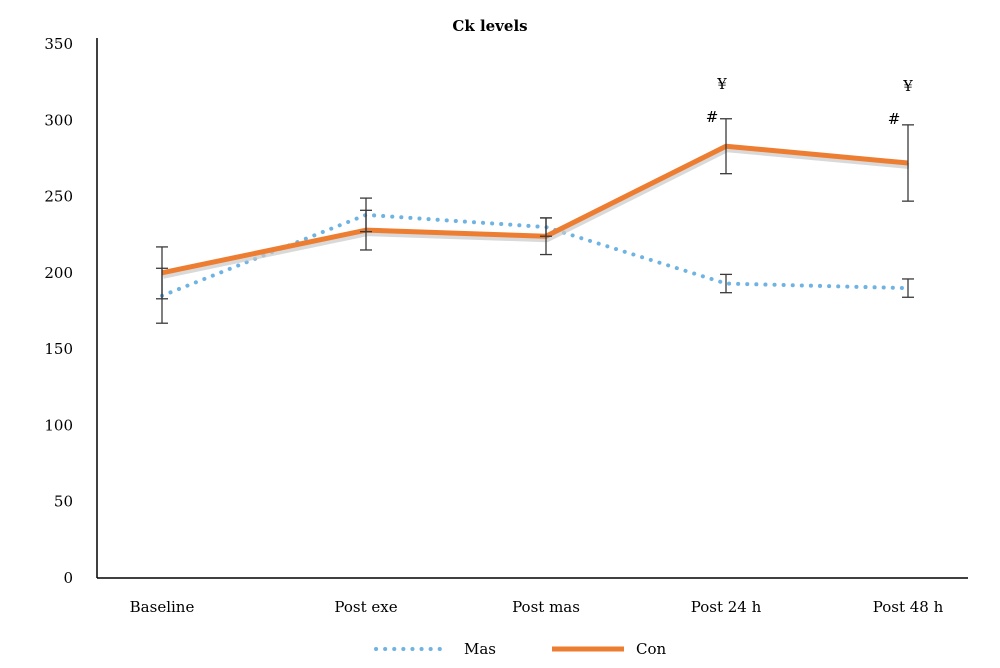 This screenshot has height=668, width=1000. What do you see at coordinates (68, 578) in the screenshot?
I see `y-tick-label: 0` at bounding box center [68, 578].